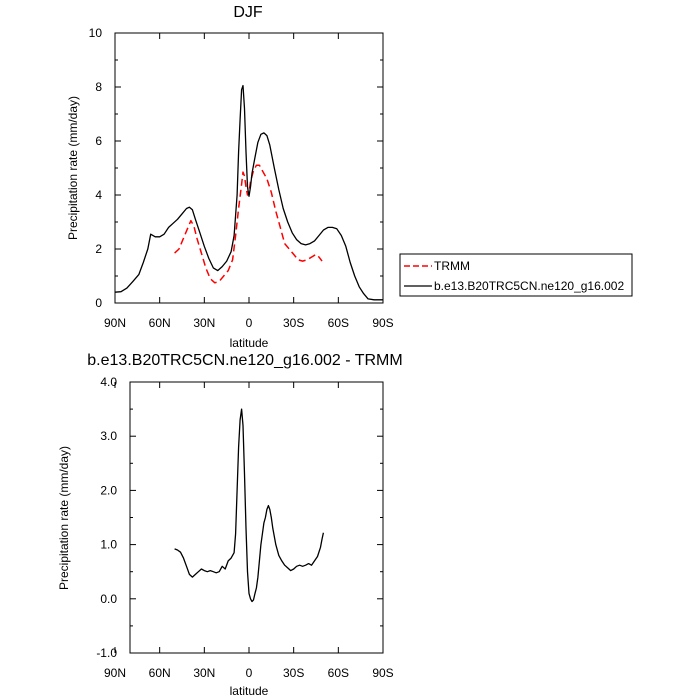  What do you see at coordinates (98, 87) in the screenshot?
I see `top-y-tick-label: 8` at bounding box center [98, 87].